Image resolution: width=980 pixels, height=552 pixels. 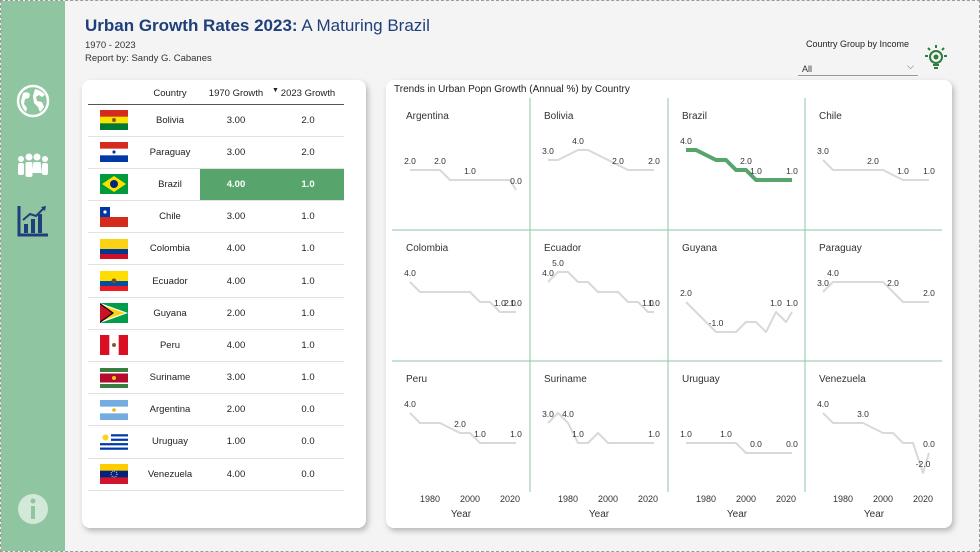 What do you see at coordinates (308, 94) in the screenshot?
I see `growth-2023-column-header: 2023 Growth` at bounding box center [308, 94].